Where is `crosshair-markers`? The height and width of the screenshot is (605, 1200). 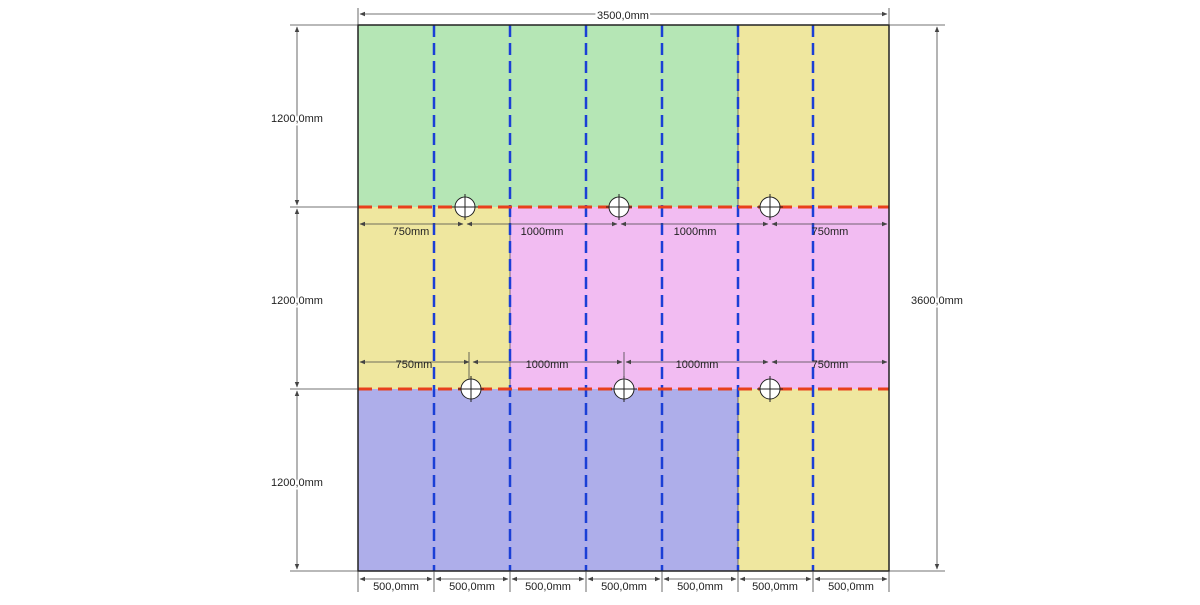
crosshair-markers is located at coordinates (617, 298).